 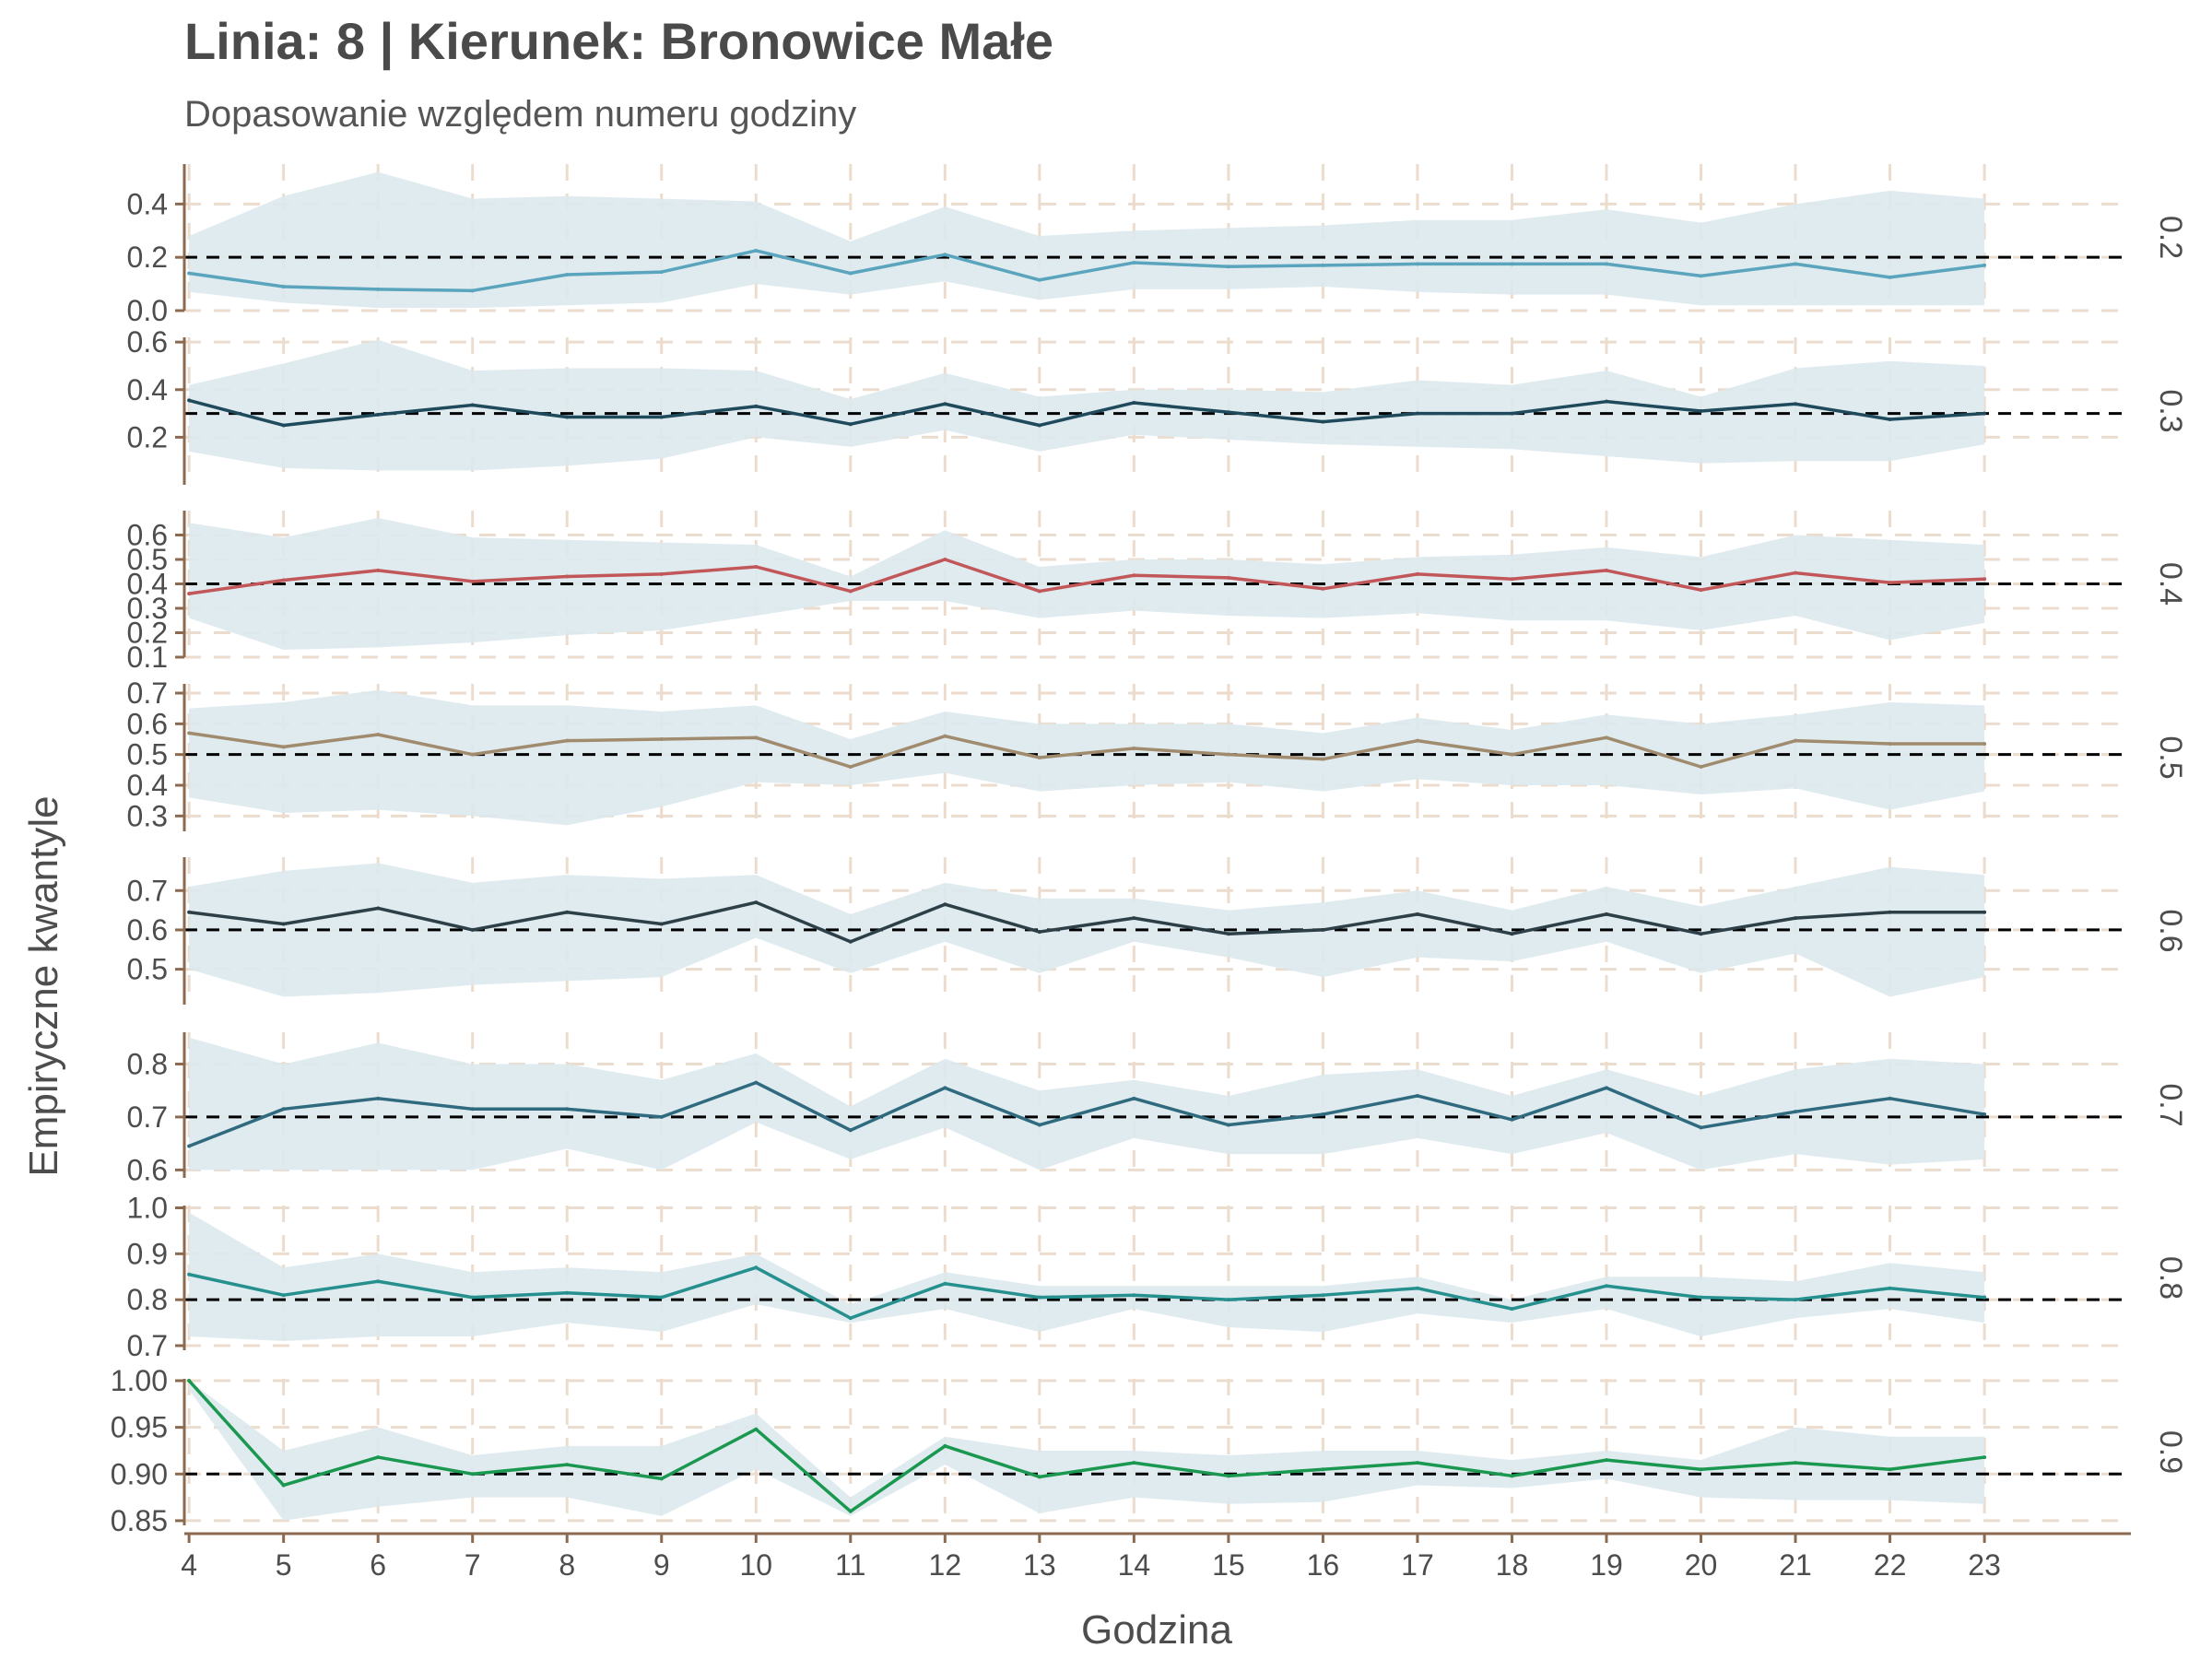 I want to click on x-tick-label: 23, so click(x=1984, y=1565).